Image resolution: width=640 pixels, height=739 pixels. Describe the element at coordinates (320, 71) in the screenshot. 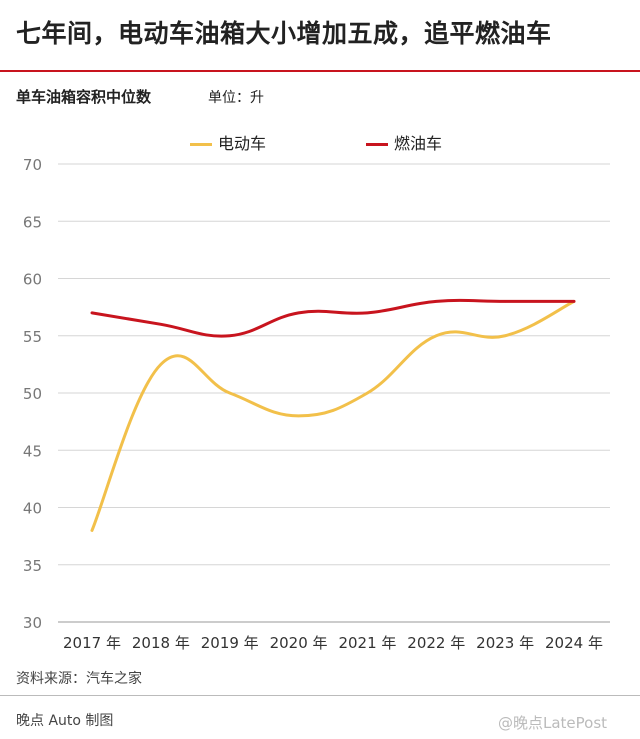

I see `title-divider` at that location.